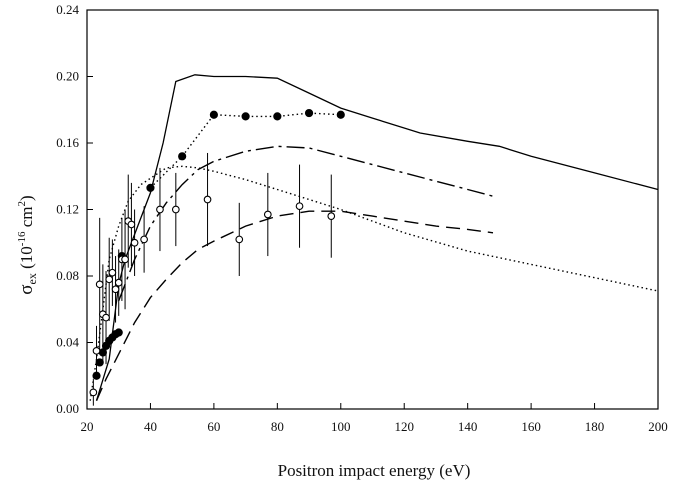  What do you see at coordinates (67, 408) in the screenshot?
I see `y-tick-label: 0.00` at bounding box center [67, 408].